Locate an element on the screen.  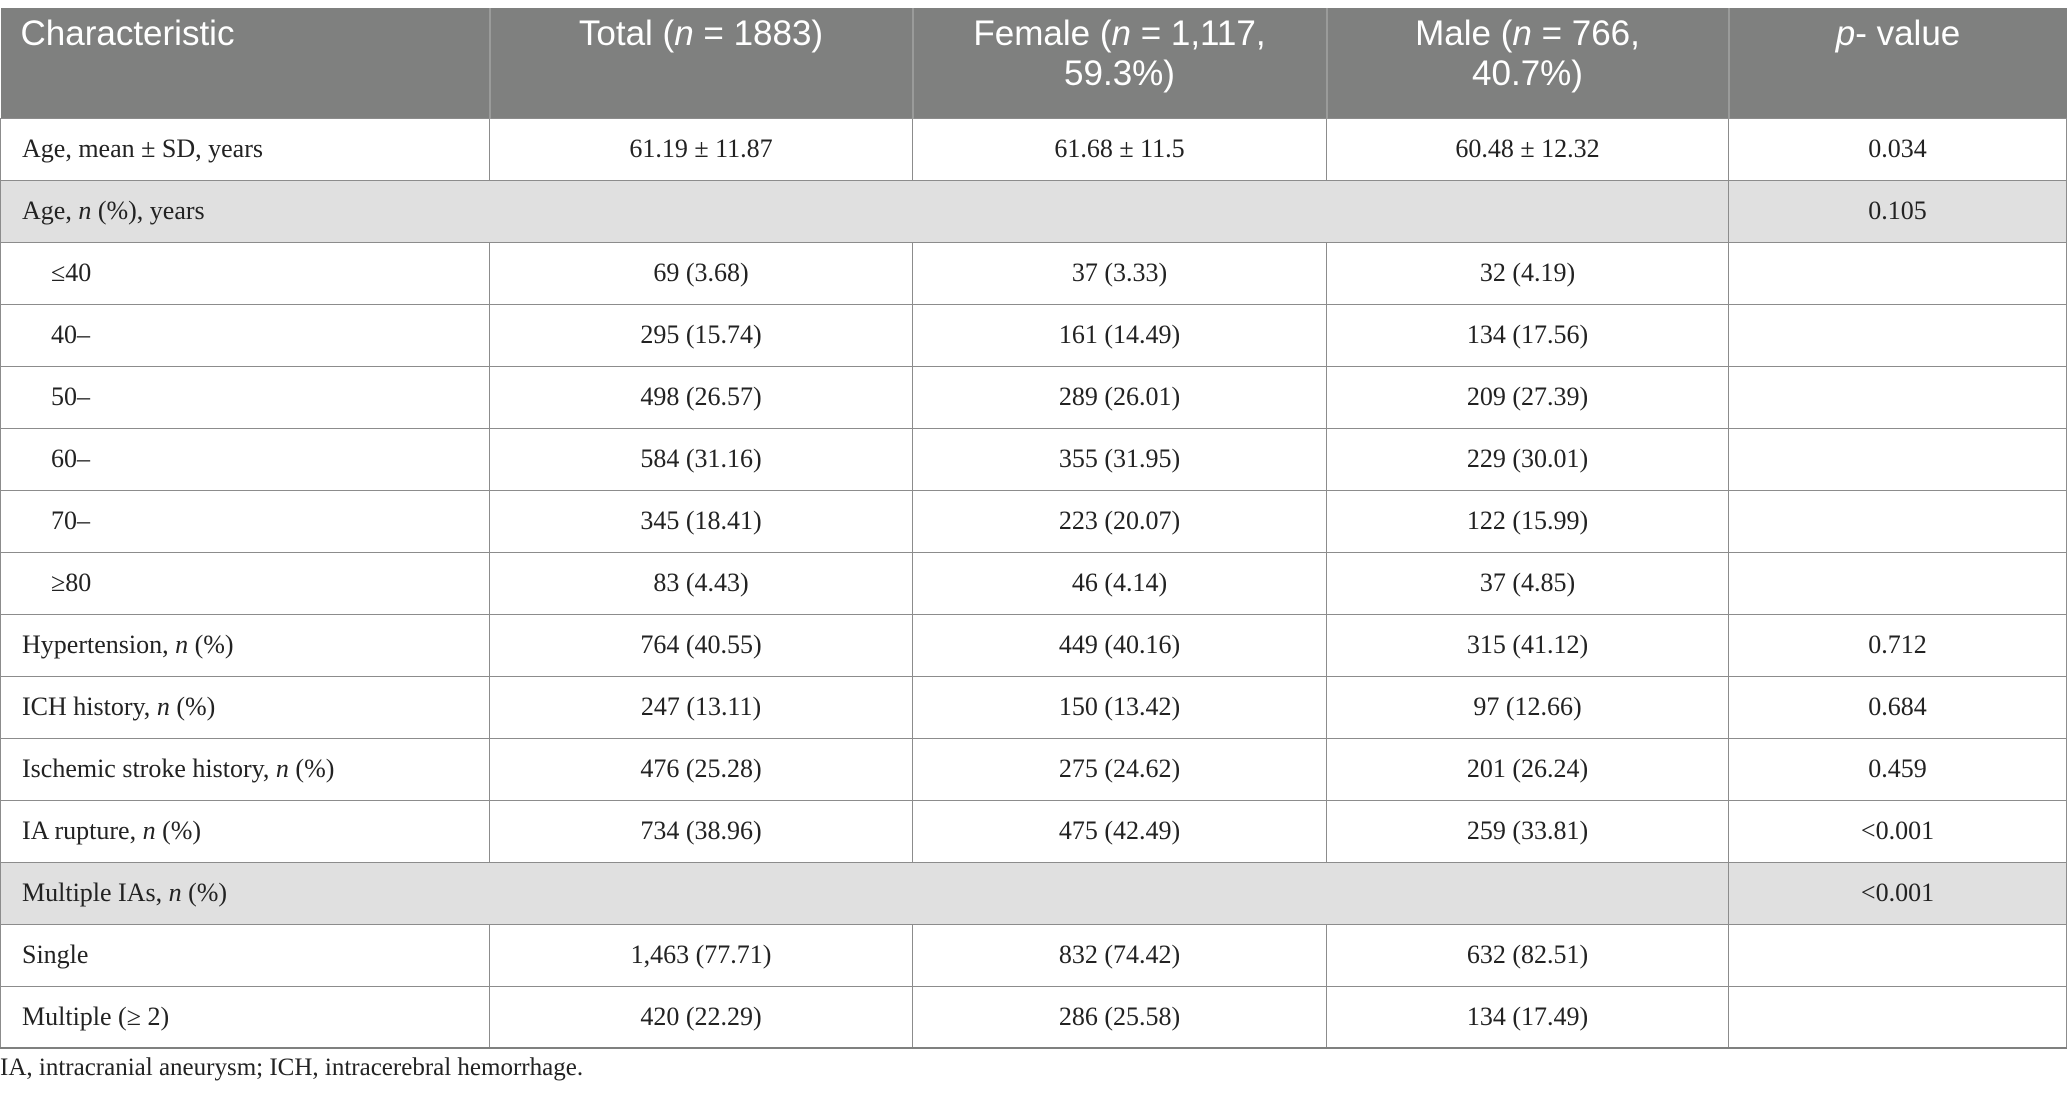
cell-female: 832 (74.42) is located at coordinates (1119, 955).